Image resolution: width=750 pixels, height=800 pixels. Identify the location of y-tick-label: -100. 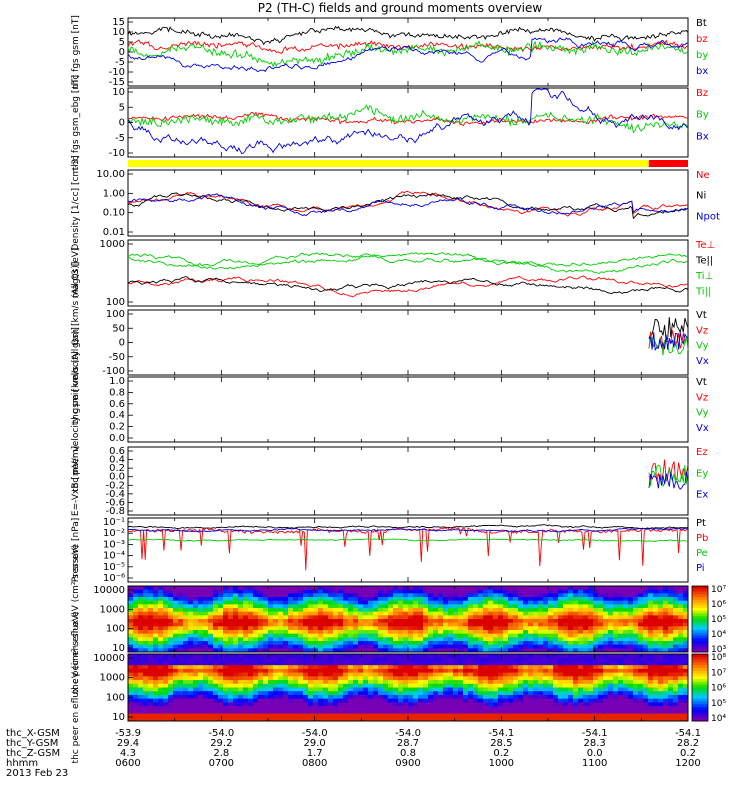
(113, 371).